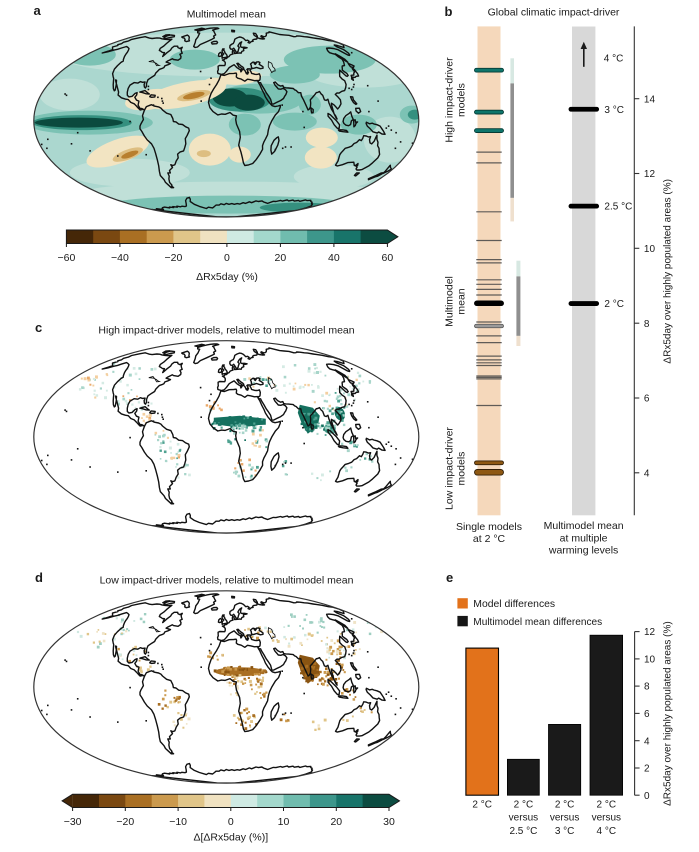  Describe the element at coordinates (66, 258) in the screenshot. I see `svg-text: −60` at that location.